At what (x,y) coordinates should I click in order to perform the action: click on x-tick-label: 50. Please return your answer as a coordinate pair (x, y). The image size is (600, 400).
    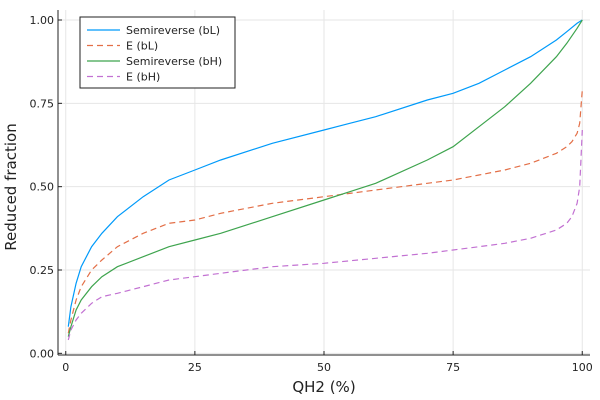
    Looking at the image, I should click on (324, 367).